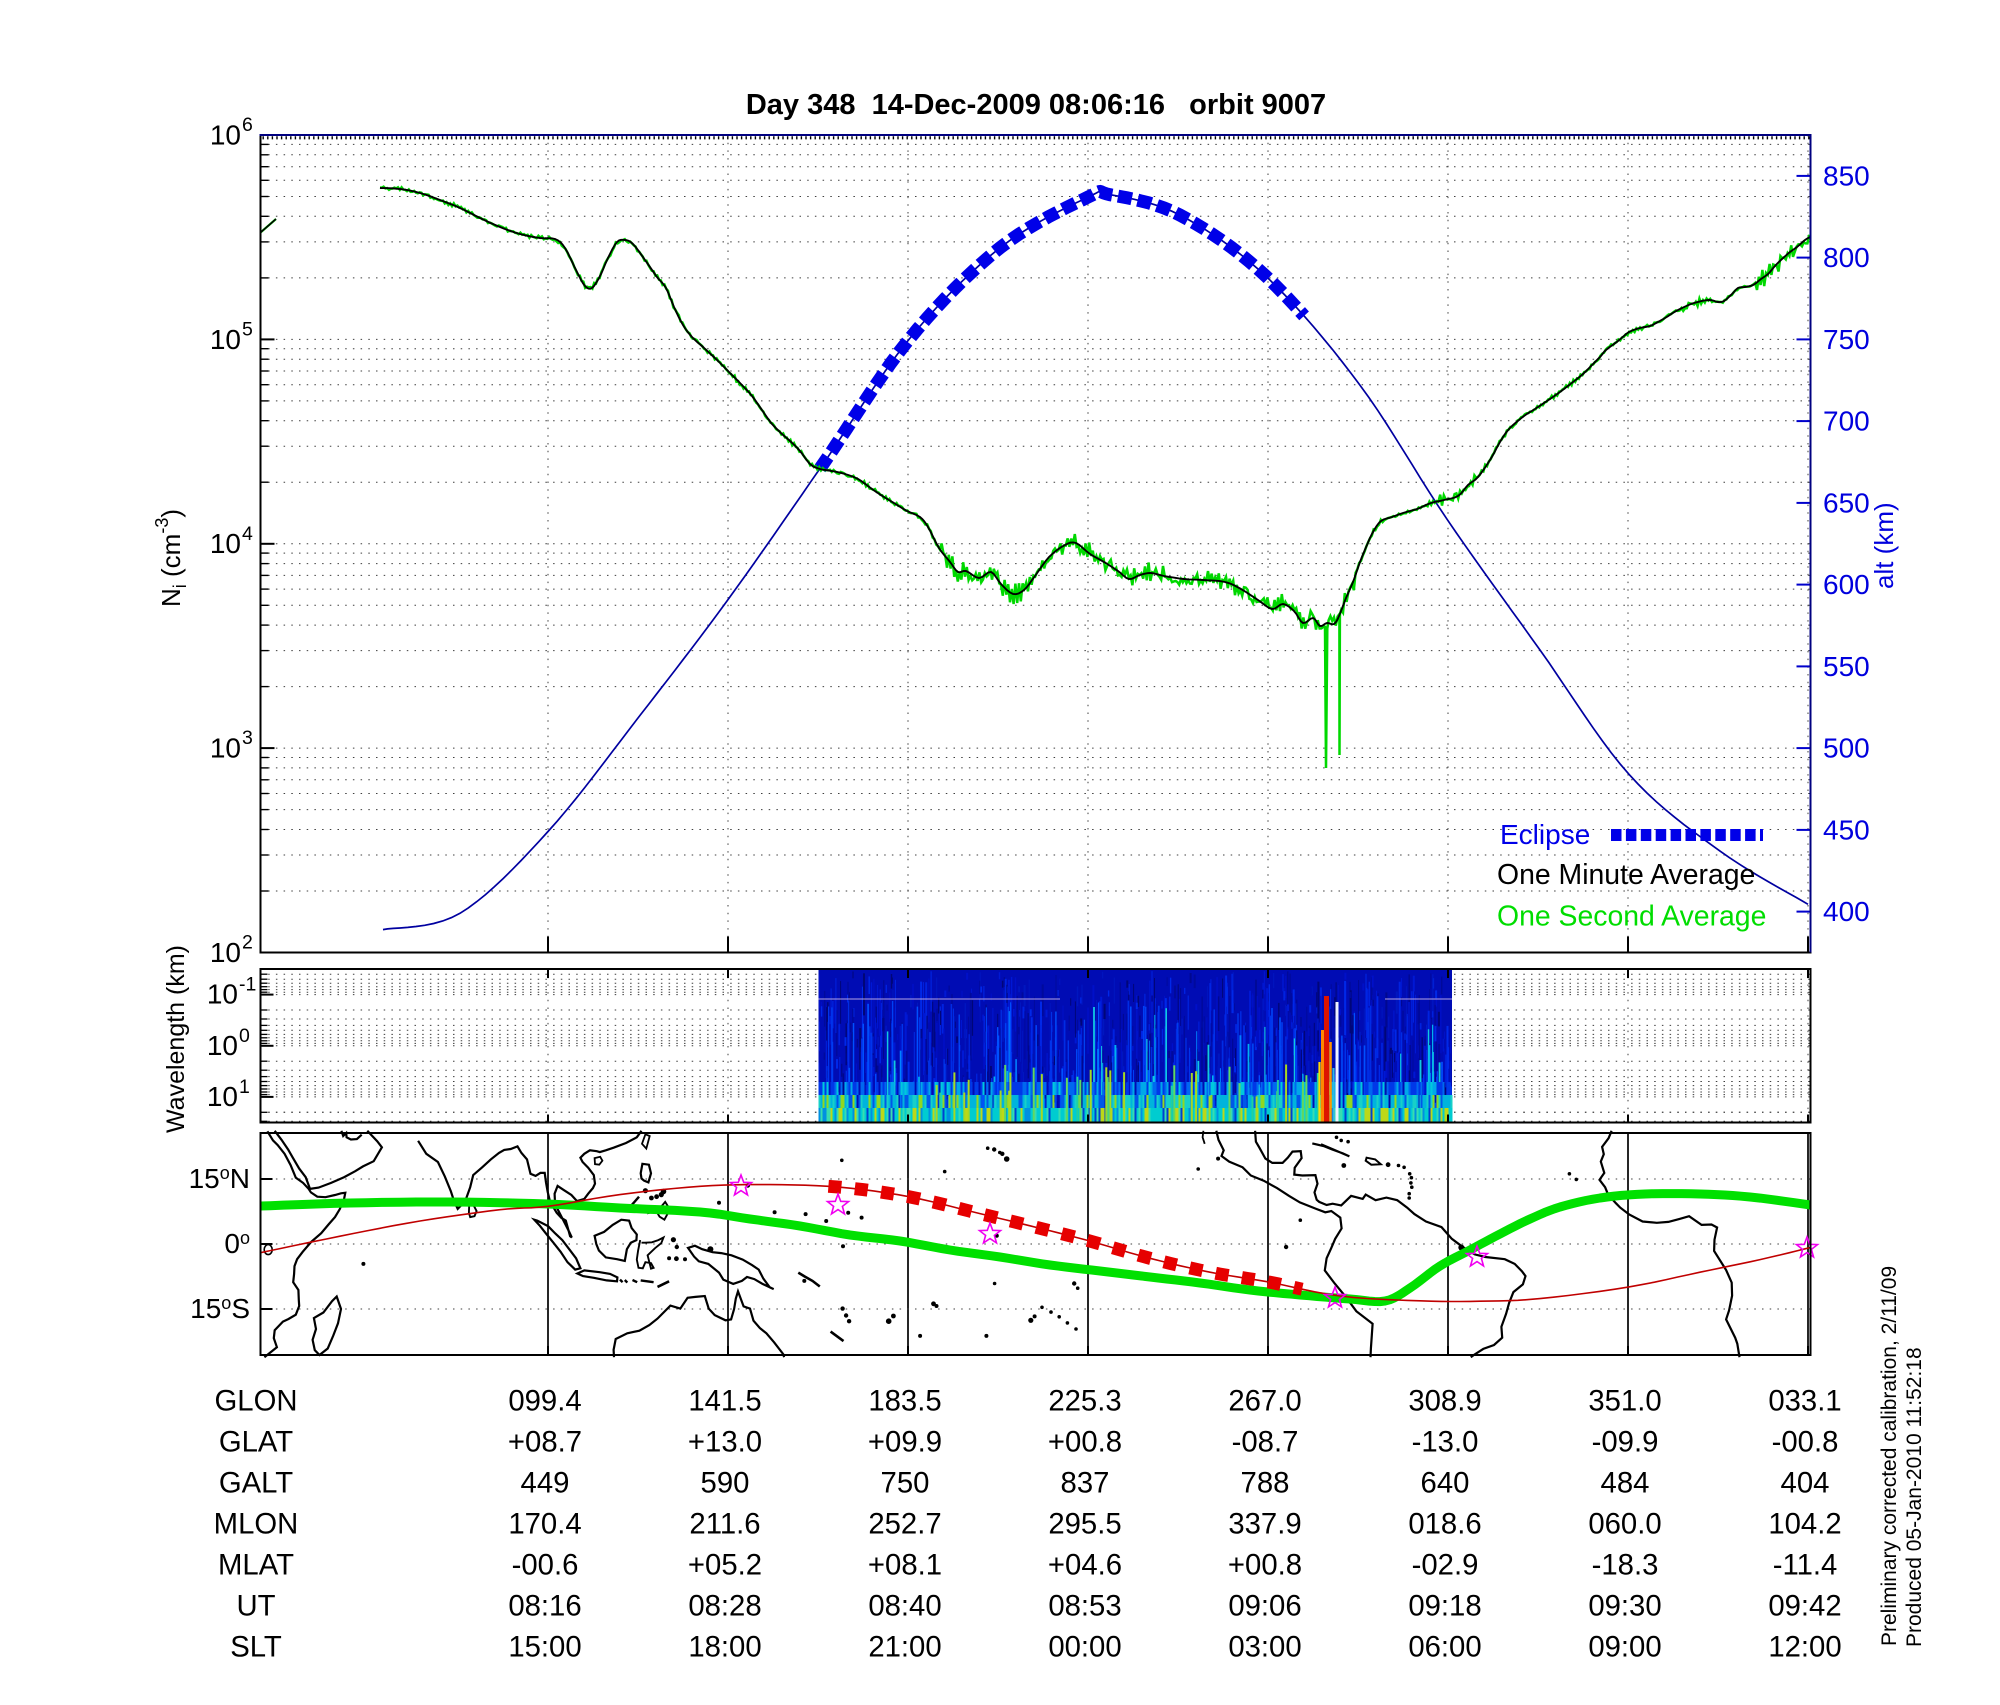 Image resolution: width=2000 pixels, height=1705 pixels. Describe the element at coordinates (1625, 1442) in the screenshot. I see `svg-text: -09.9` at that location.